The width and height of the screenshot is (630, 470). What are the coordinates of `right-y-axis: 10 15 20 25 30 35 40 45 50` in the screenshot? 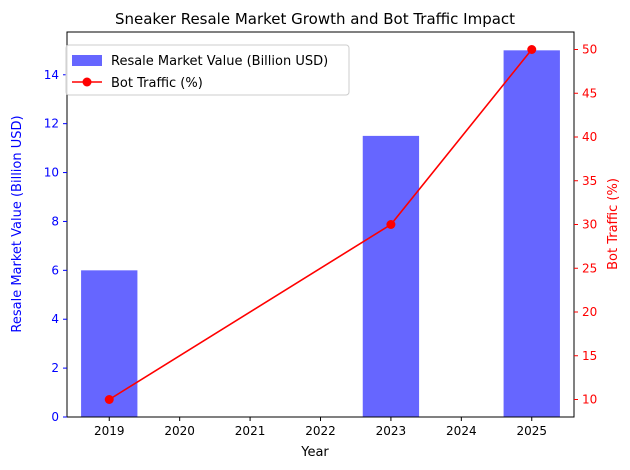 It's located at (585, 225).